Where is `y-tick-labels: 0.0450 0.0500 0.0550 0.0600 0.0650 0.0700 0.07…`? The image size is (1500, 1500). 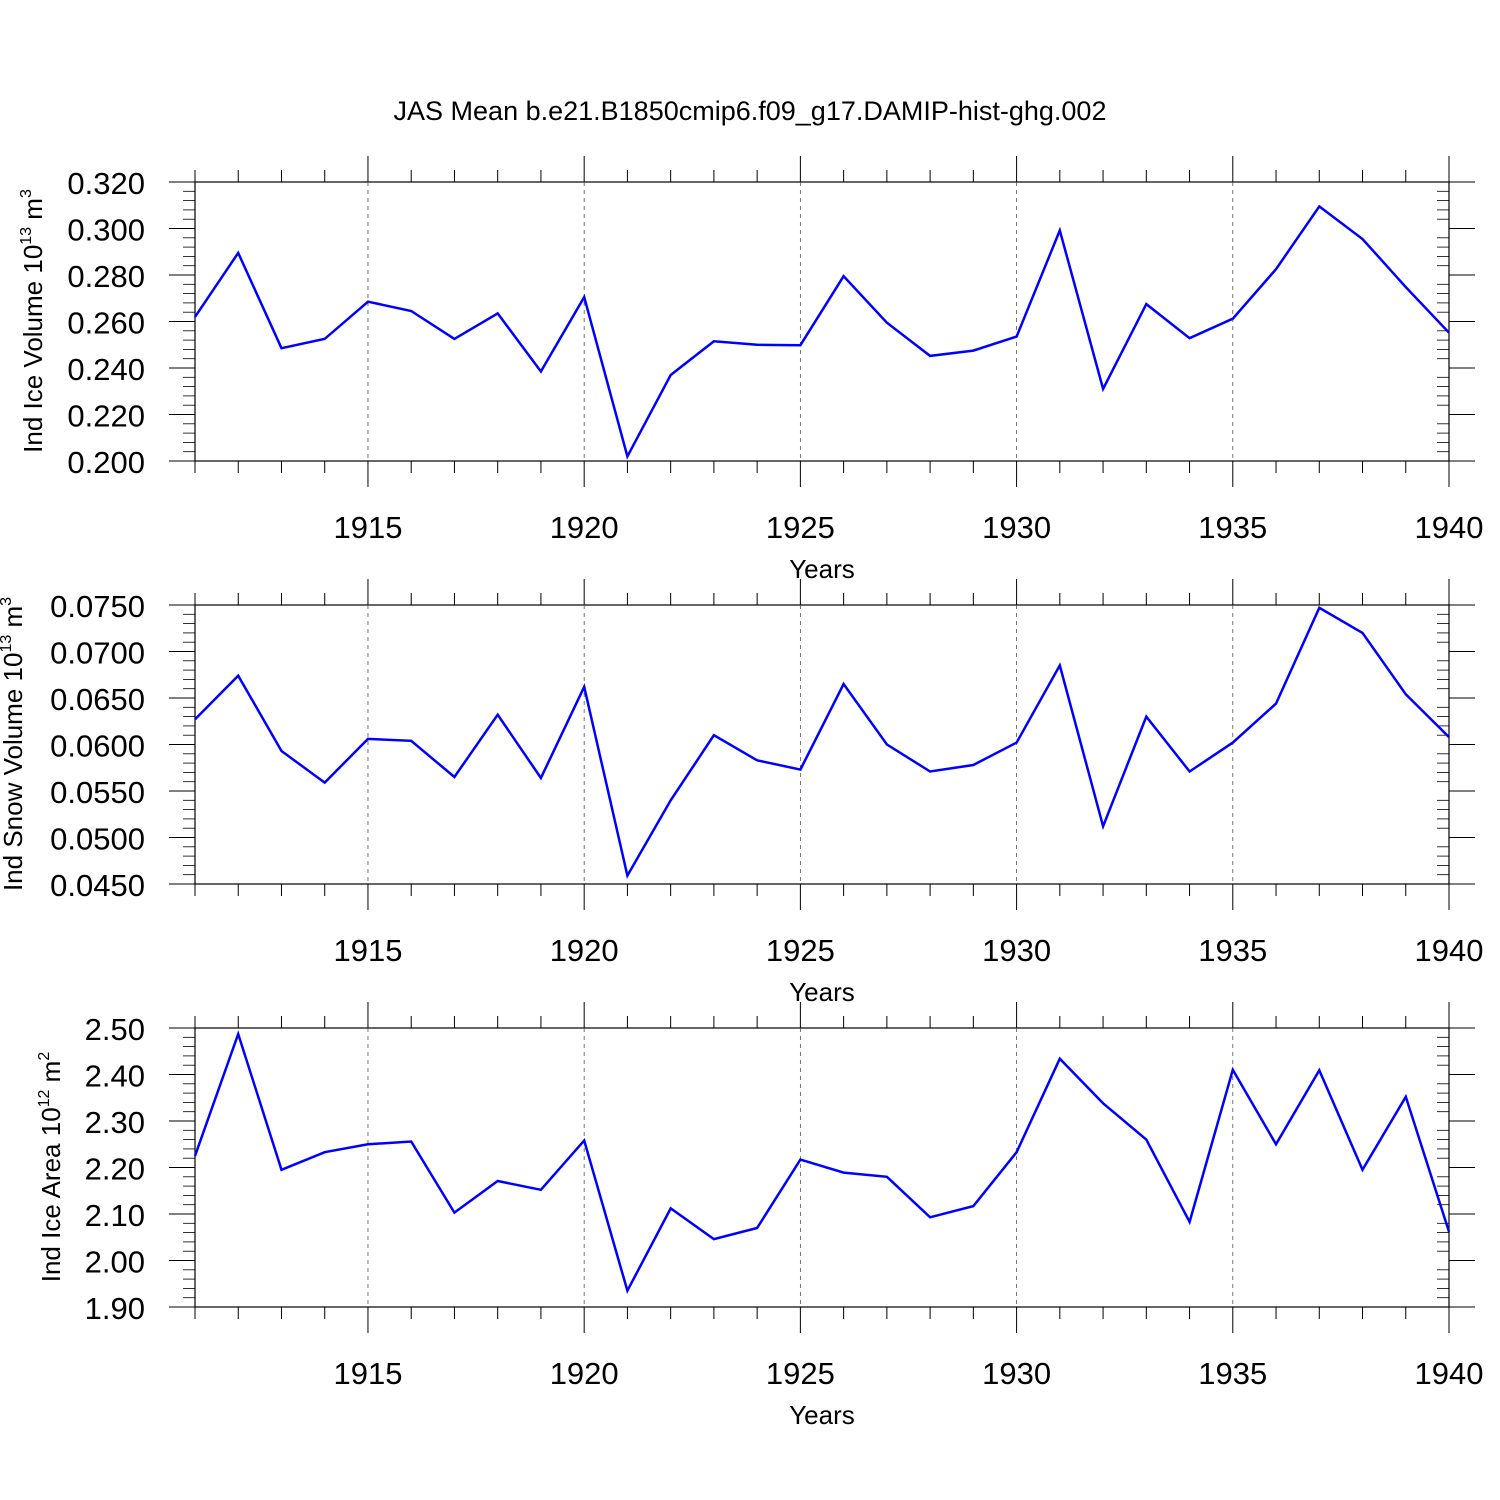 y-tick-labels: 0.0450 0.0500 0.0550 0.0600 0.0650 0.0700 0.07… is located at coordinates (97, 746).